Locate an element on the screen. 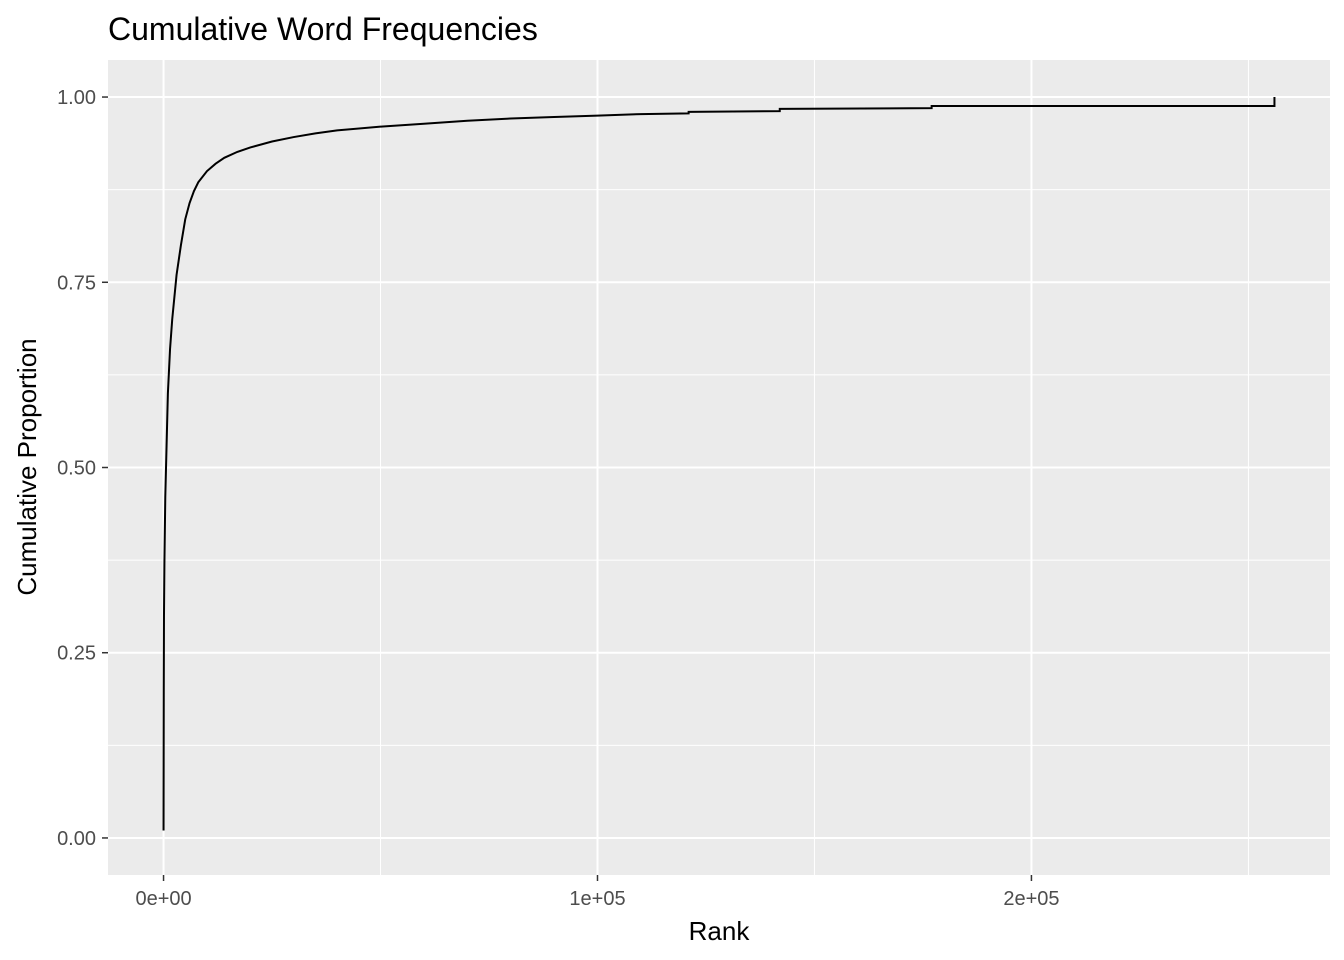 The image size is (1344, 960). y-tick-label-0: 0.00 is located at coordinates (76, 839).